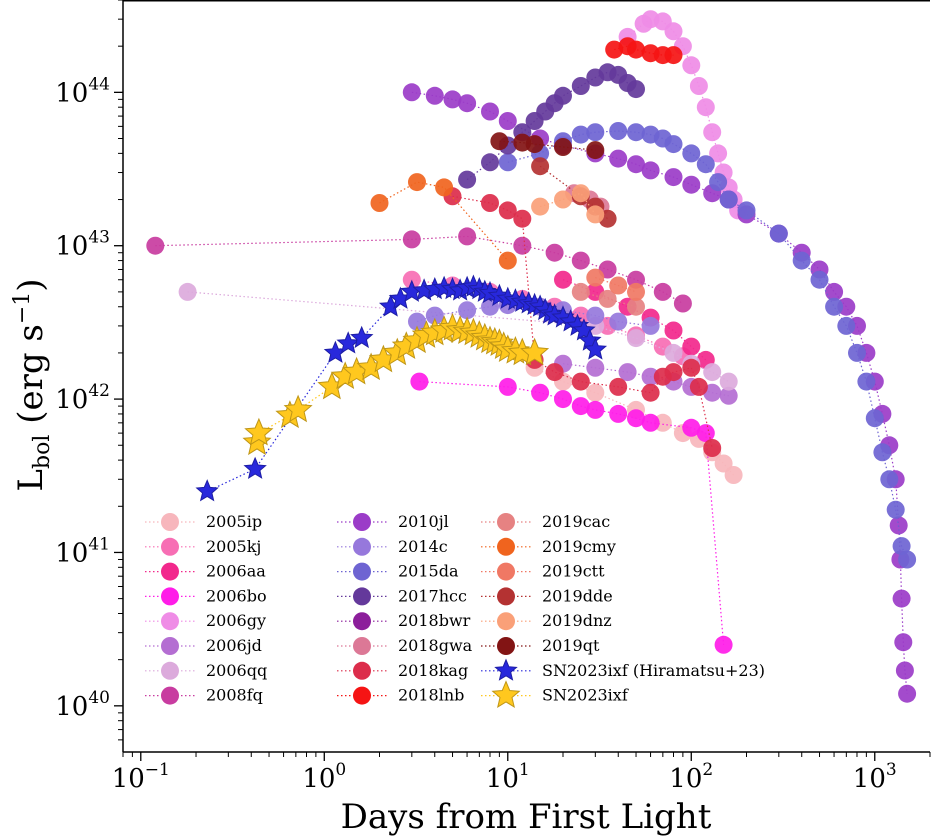  I want to click on legend-label: 2018lnb, so click(431, 695).